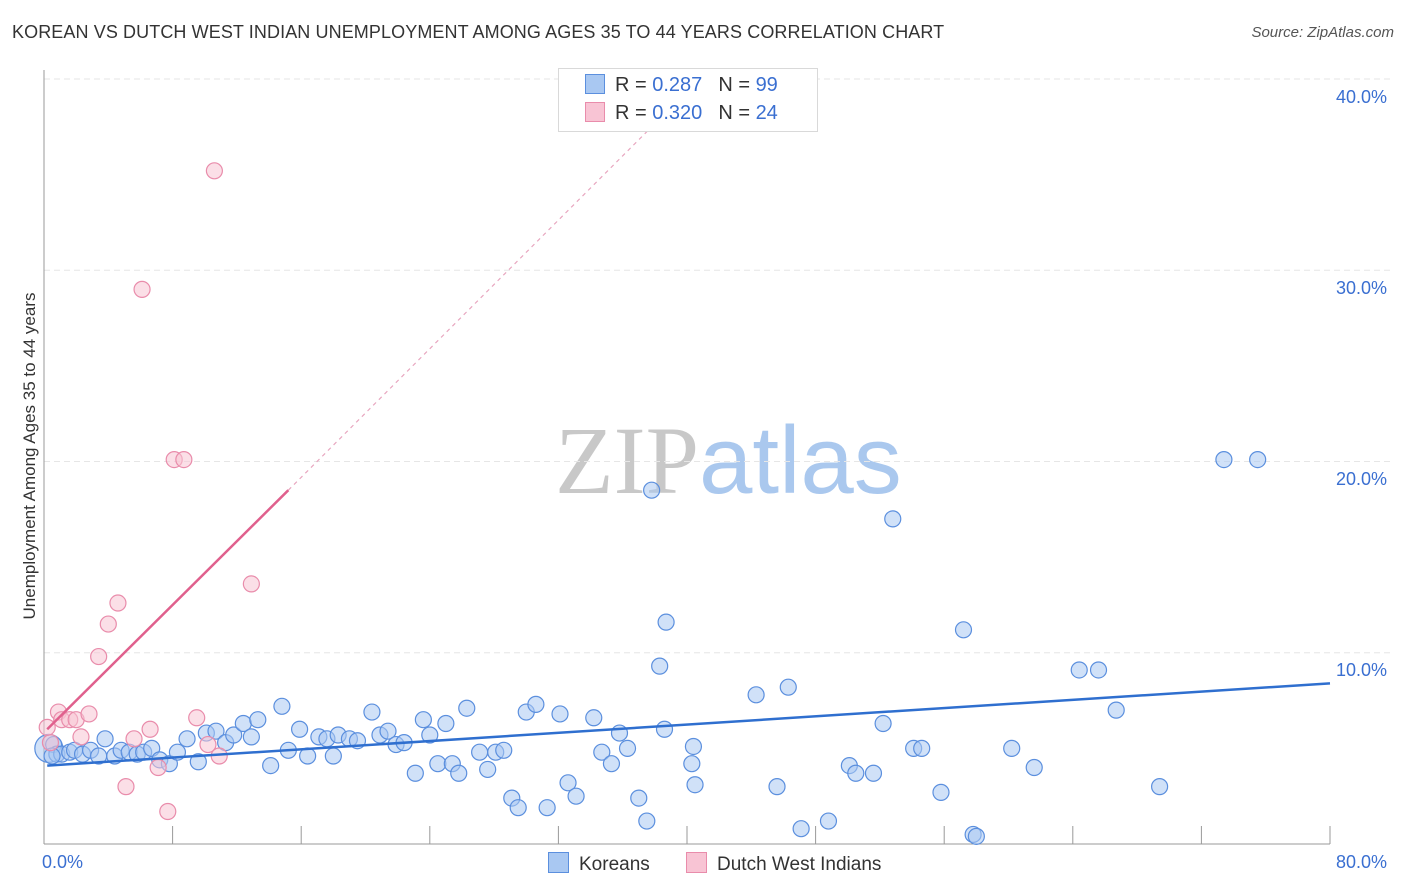  What do you see at coordinates (1322, 32) in the screenshot?
I see `chart-source: Source: ZipAtlas.com` at bounding box center [1322, 32].